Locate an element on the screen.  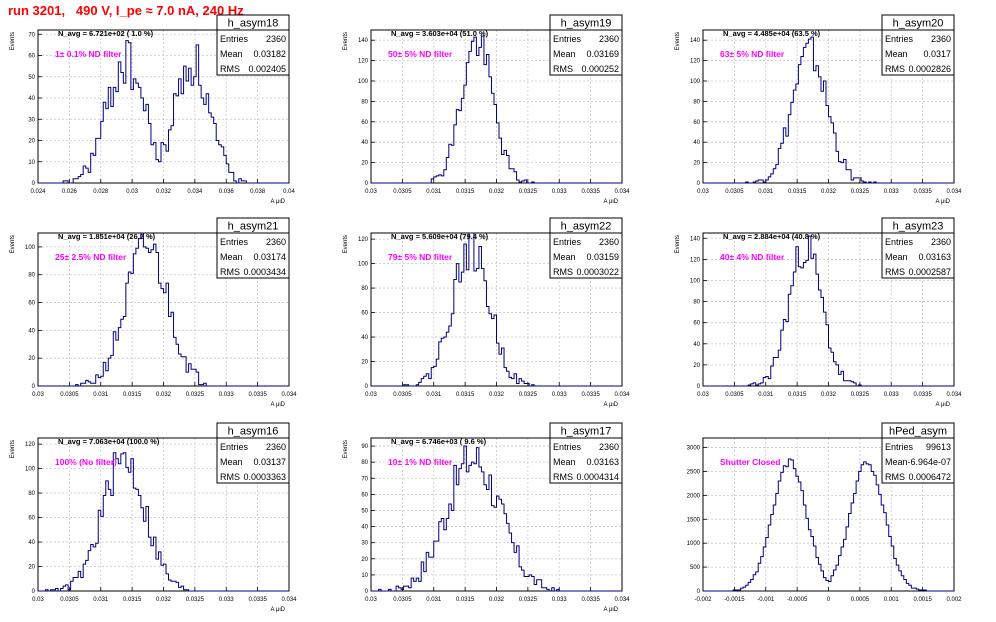
stats-title: h_asym20 is located at coordinates (918, 24).